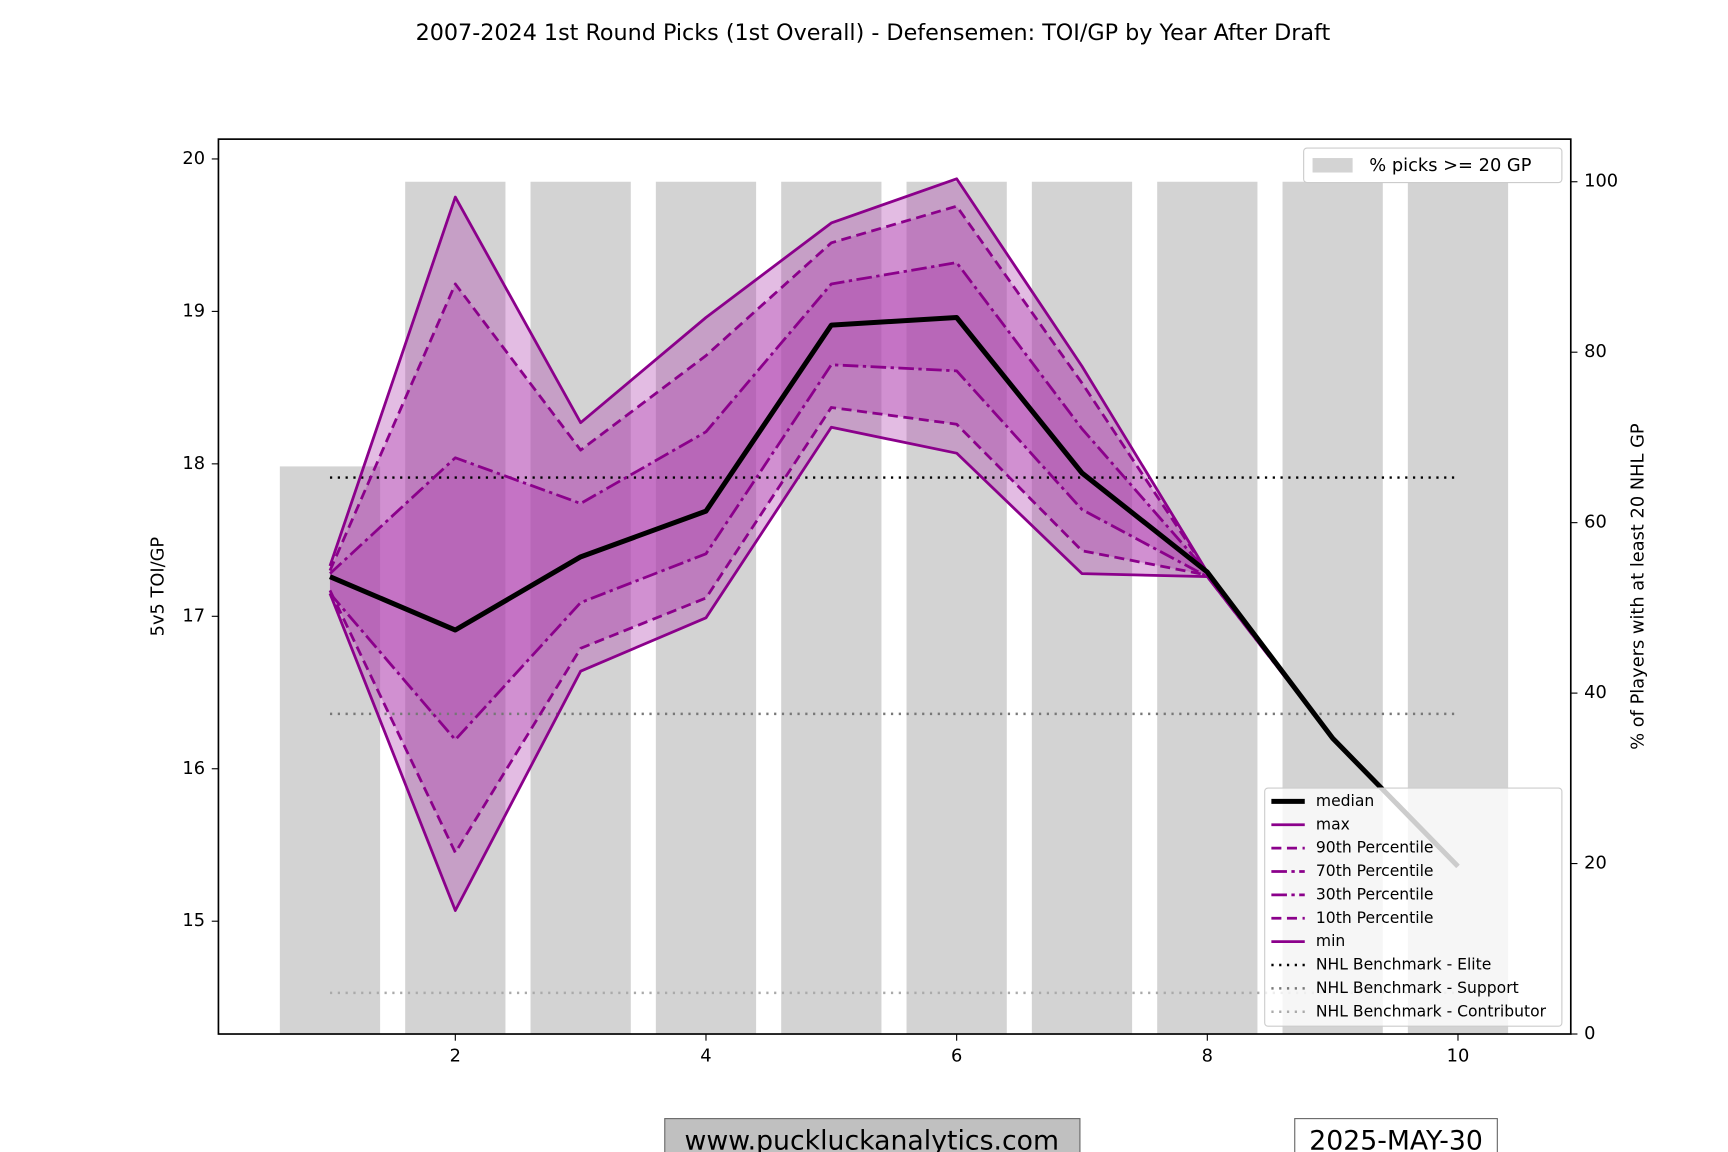 The height and width of the screenshot is (1152, 1728). What do you see at coordinates (1332, 165) in the screenshot?
I see `bar-legend-patch` at bounding box center [1332, 165].